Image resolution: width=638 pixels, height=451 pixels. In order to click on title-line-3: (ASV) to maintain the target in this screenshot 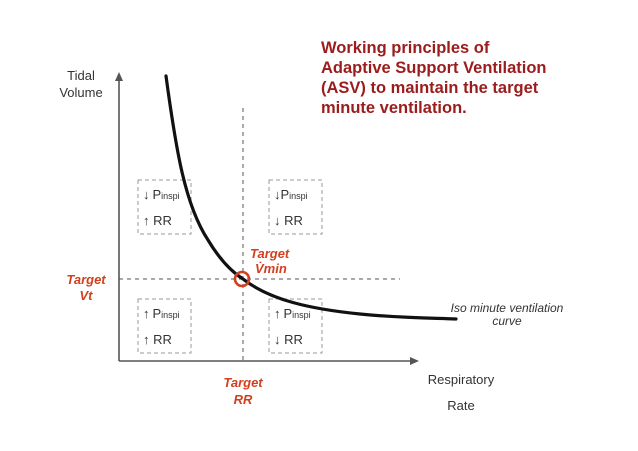, I will do `click(430, 88)`.